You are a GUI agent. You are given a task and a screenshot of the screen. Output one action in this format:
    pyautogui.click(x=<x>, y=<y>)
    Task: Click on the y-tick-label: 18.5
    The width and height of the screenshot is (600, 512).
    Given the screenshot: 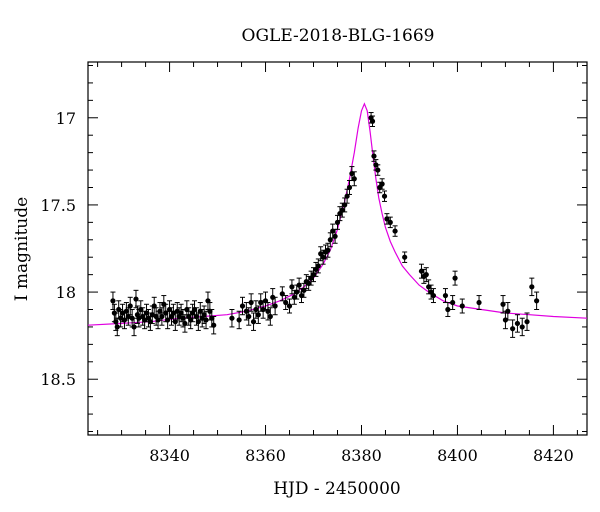 What is the action you would take?
    pyautogui.click(x=58, y=379)
    